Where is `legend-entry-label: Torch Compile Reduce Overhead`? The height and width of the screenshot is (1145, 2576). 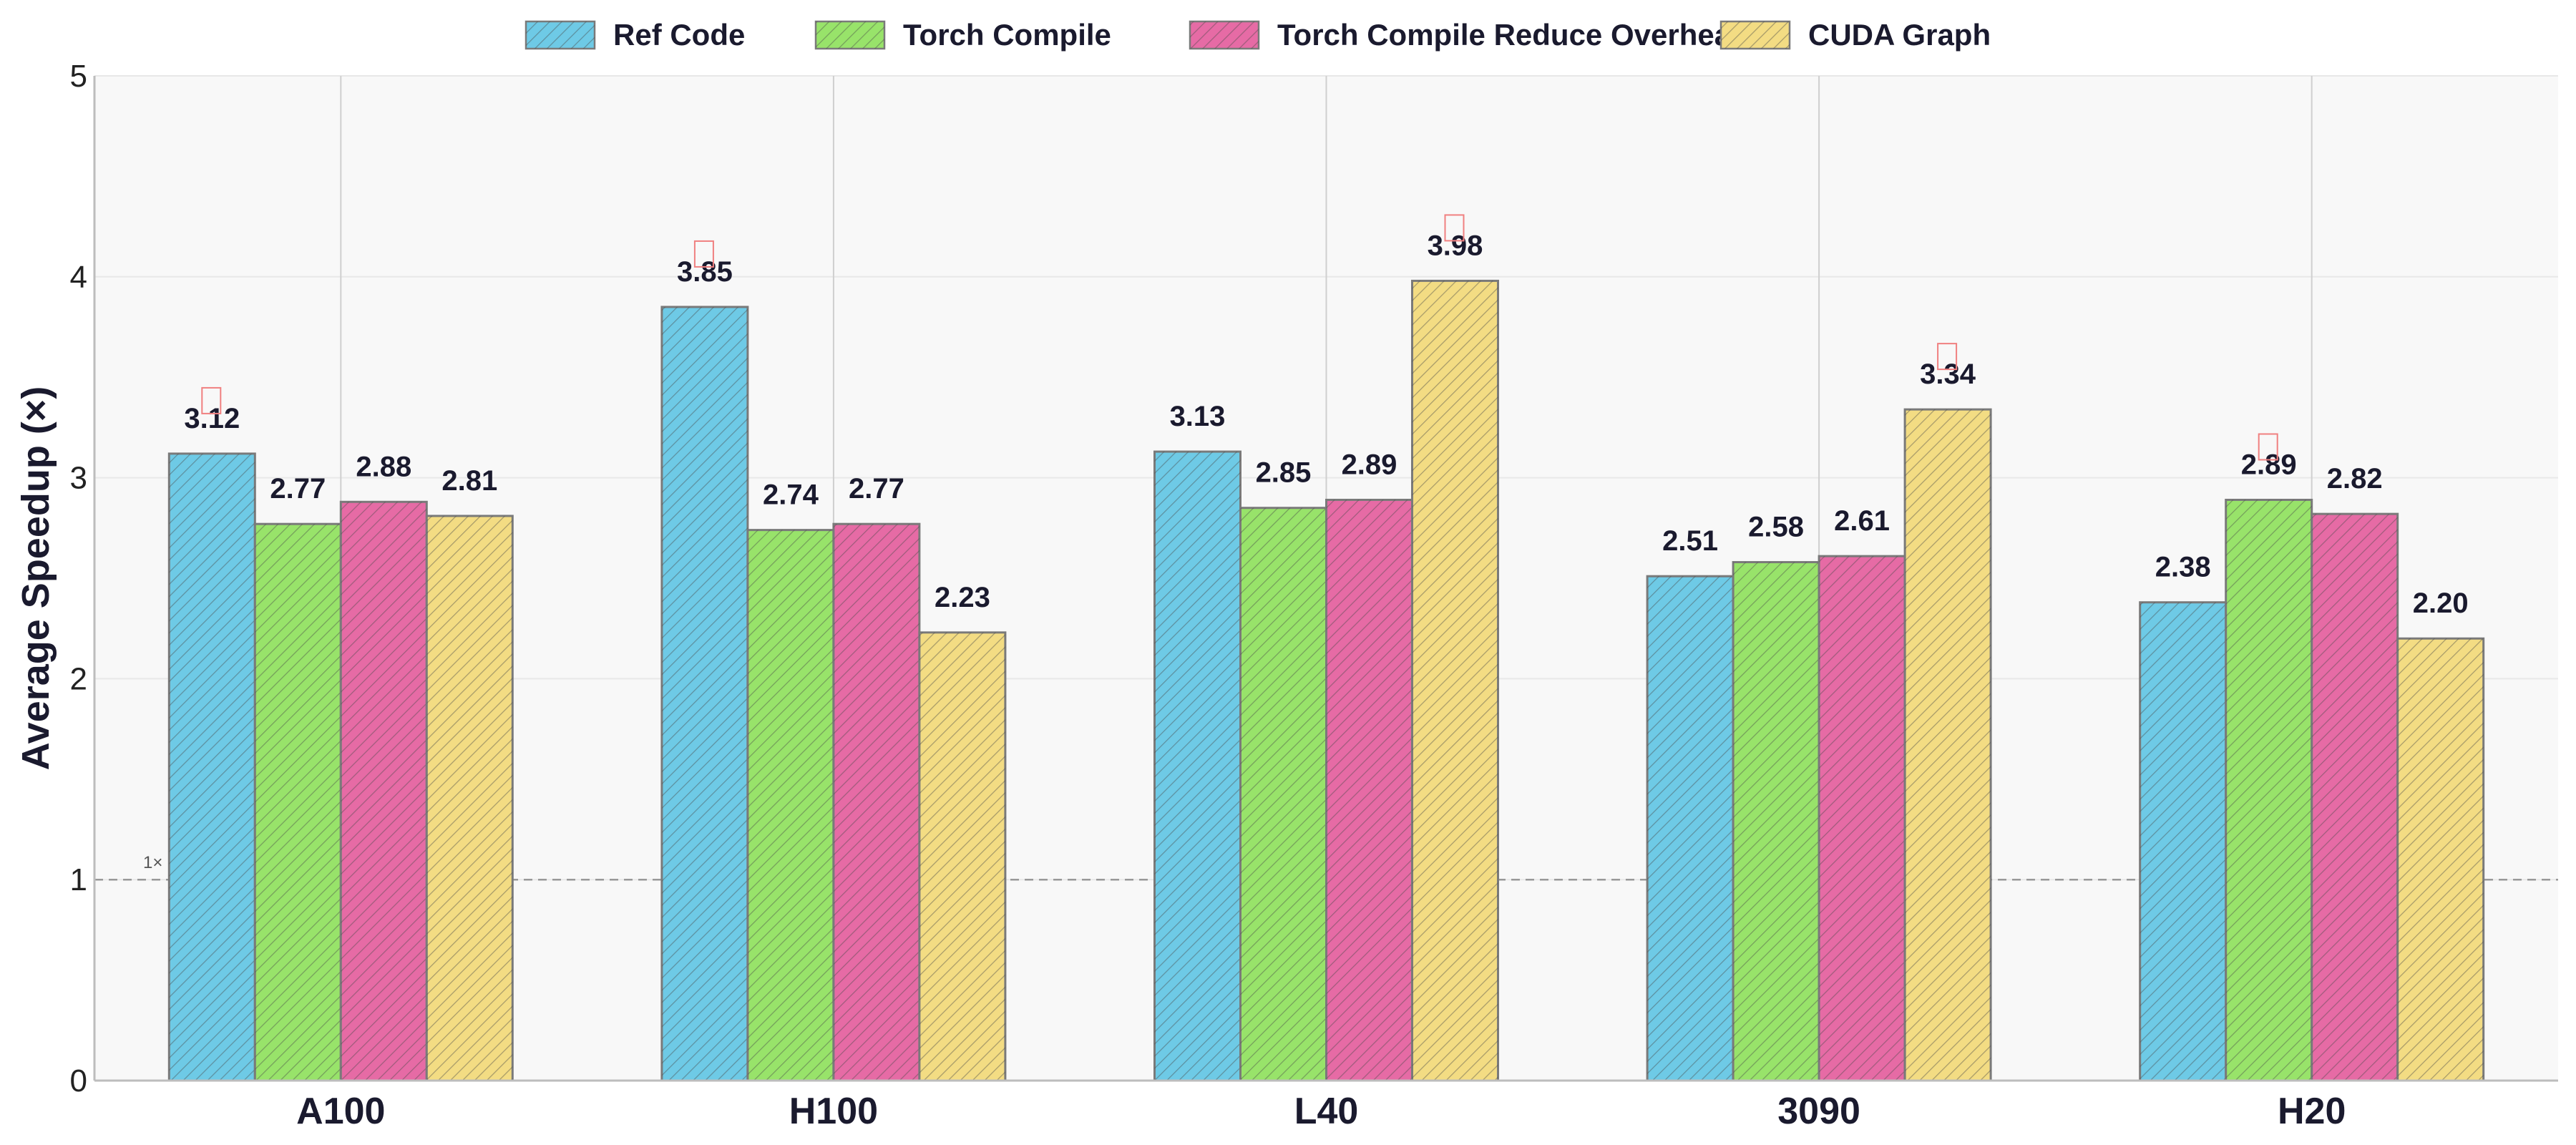
legend-entry-label: Torch Compile Reduce Overhead is located at coordinates (1513, 35).